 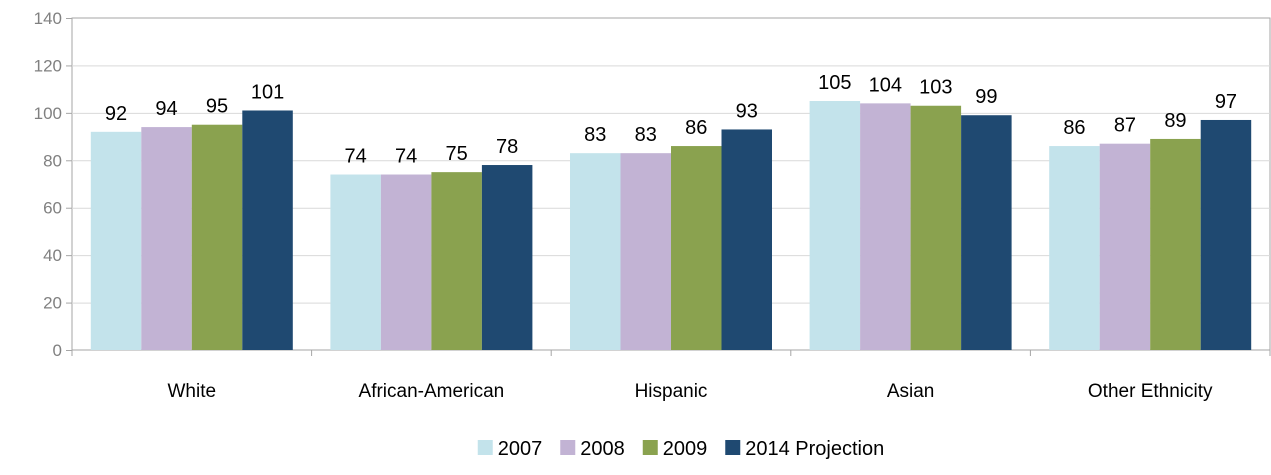 What do you see at coordinates (355, 262) in the screenshot?
I see `bar-african-american-2007` at bounding box center [355, 262].